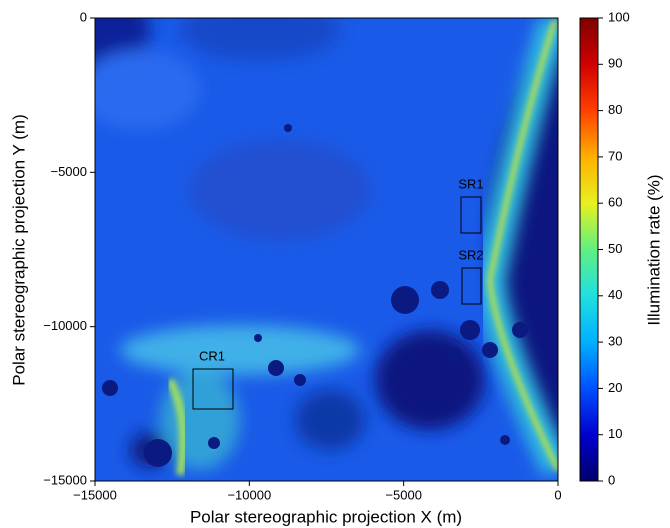 This screenshot has width=670, height=528. What do you see at coordinates (470, 183) in the screenshot?
I see `annotation: SR1` at bounding box center [470, 183].